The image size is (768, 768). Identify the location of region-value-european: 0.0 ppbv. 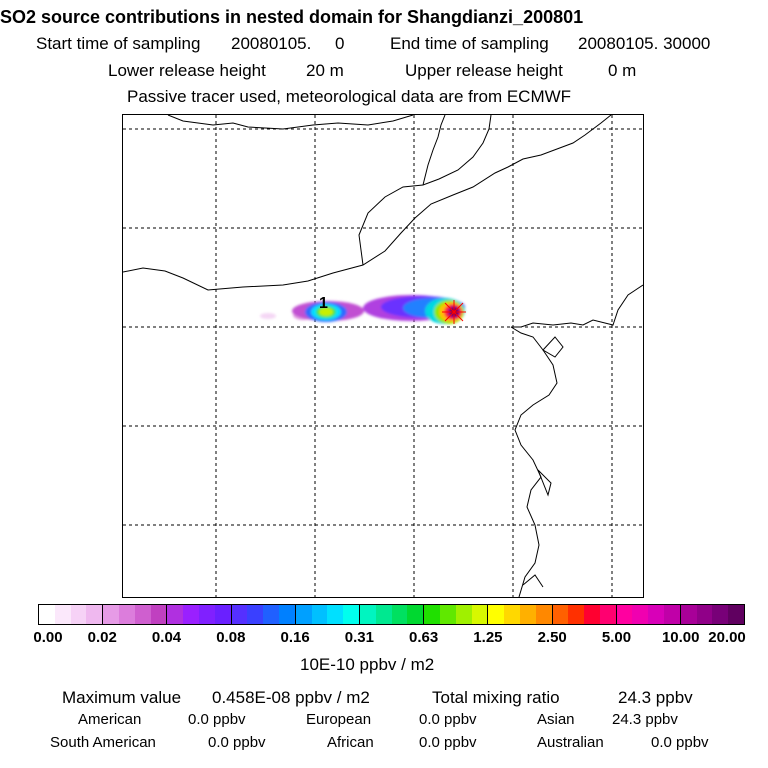
(448, 719).